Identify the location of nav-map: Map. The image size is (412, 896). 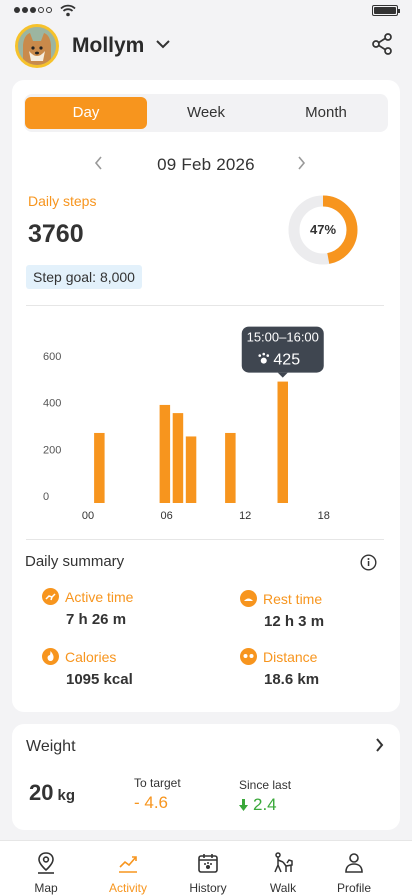
(46, 868).